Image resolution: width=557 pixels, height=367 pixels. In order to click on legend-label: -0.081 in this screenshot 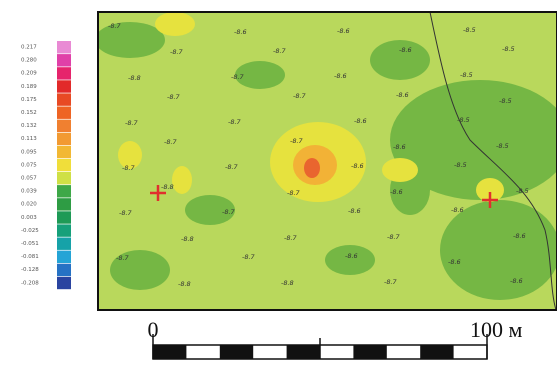, I will do `click(30, 257)`.